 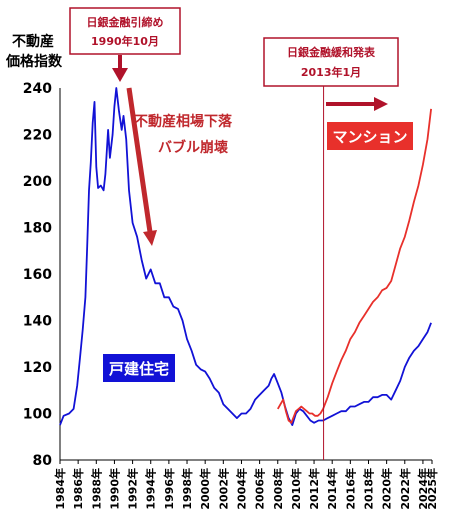 What do you see at coordinates (96, 489) in the screenshot?
I see `x-tick-label: 1988年` at bounding box center [96, 489].